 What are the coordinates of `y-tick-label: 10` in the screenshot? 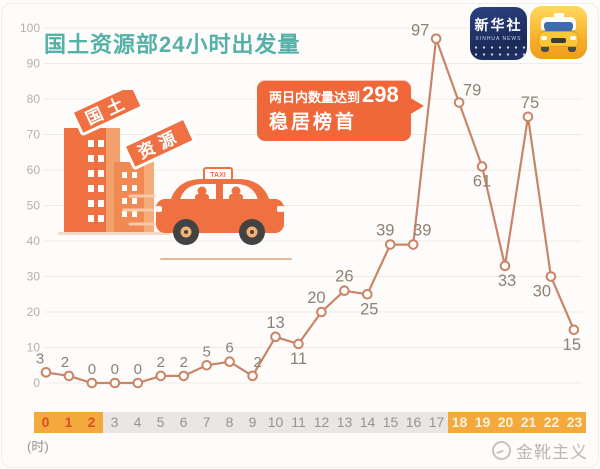 It's located at (34, 348).